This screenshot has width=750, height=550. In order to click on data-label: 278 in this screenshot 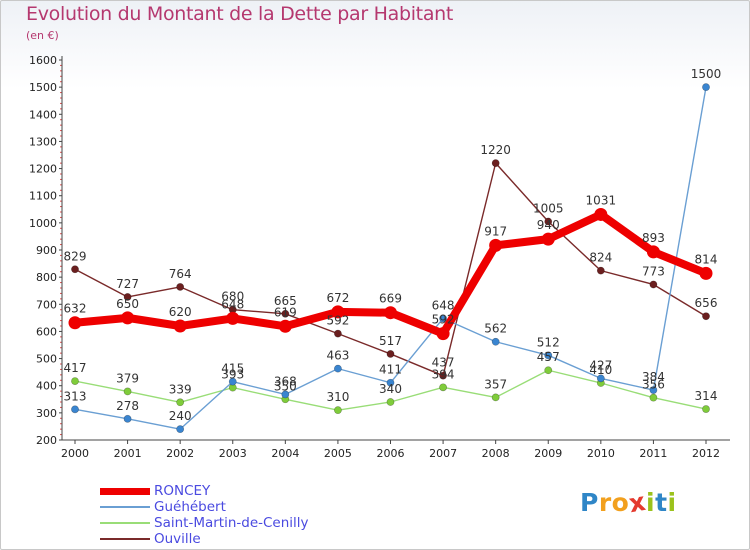, I will do `click(127, 406)`.